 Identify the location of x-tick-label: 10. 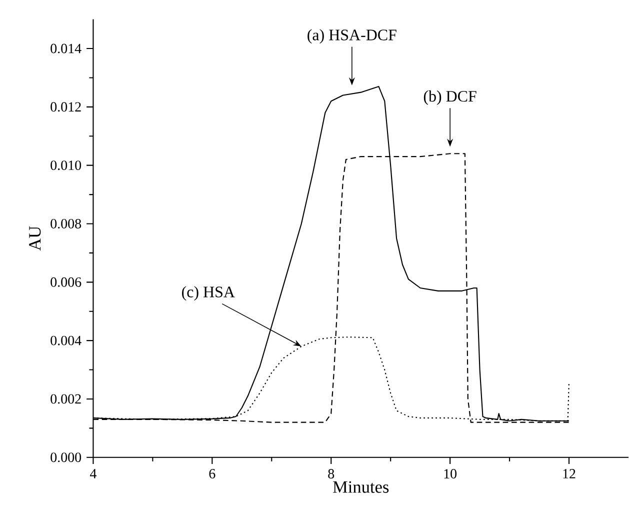
(450, 473).